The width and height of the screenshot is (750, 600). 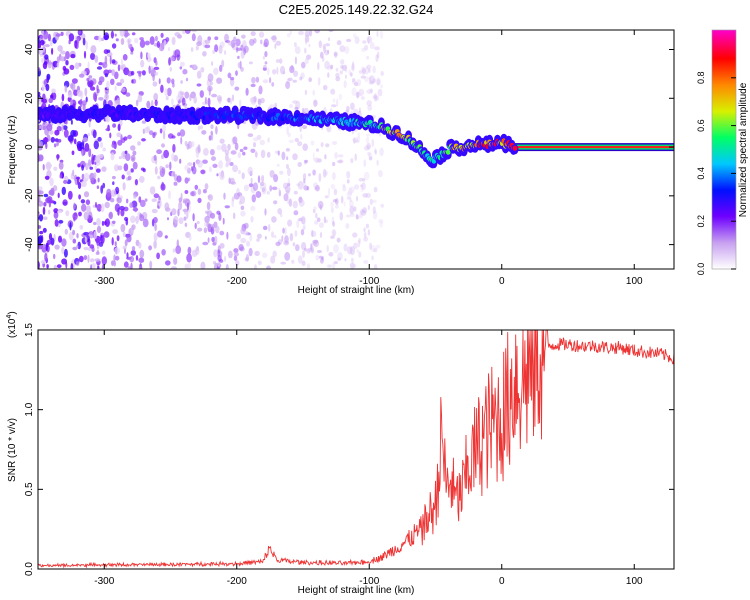 What do you see at coordinates (356, 9) in the screenshot?
I see `figure-title: C2E5.2025.149.22.32.G24` at bounding box center [356, 9].